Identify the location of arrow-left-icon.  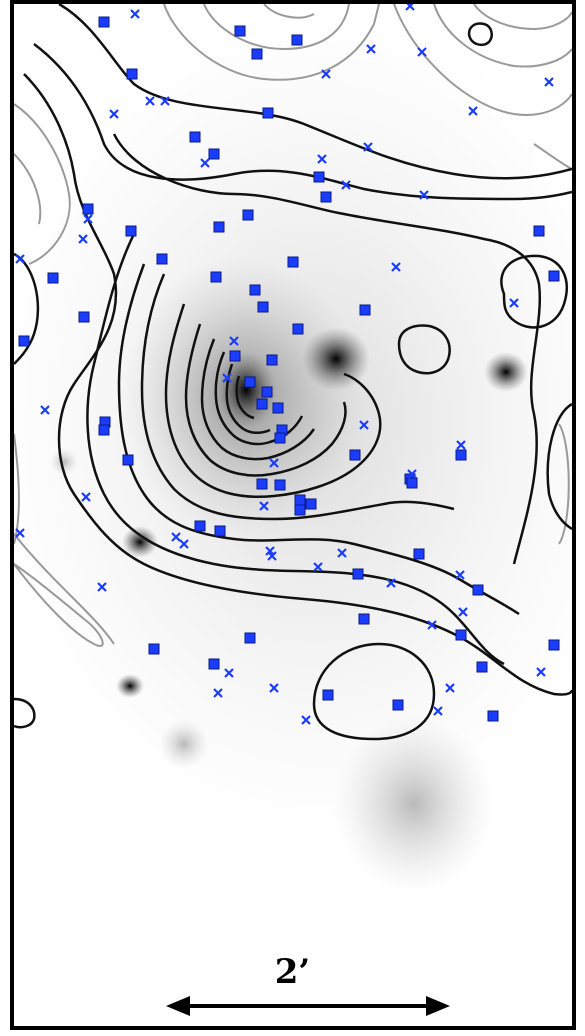
(178, 1006).